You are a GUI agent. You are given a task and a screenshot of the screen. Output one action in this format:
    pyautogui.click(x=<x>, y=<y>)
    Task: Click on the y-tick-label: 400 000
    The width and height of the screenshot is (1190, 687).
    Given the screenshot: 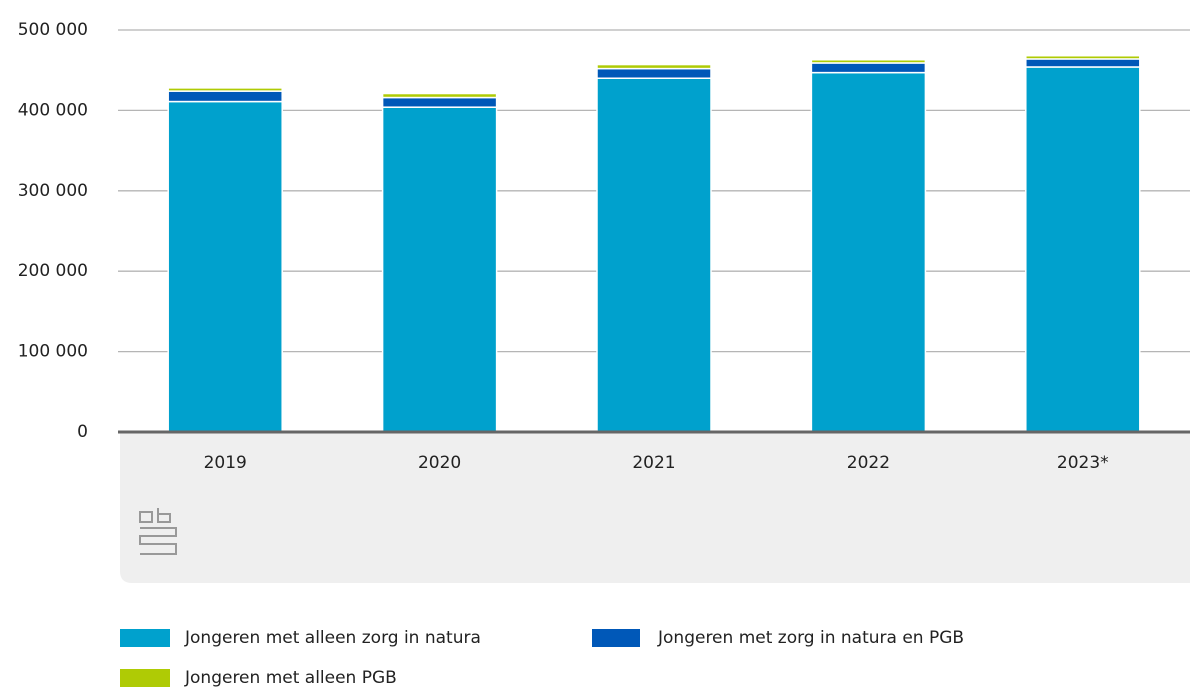 What is the action you would take?
    pyautogui.click(x=53, y=110)
    